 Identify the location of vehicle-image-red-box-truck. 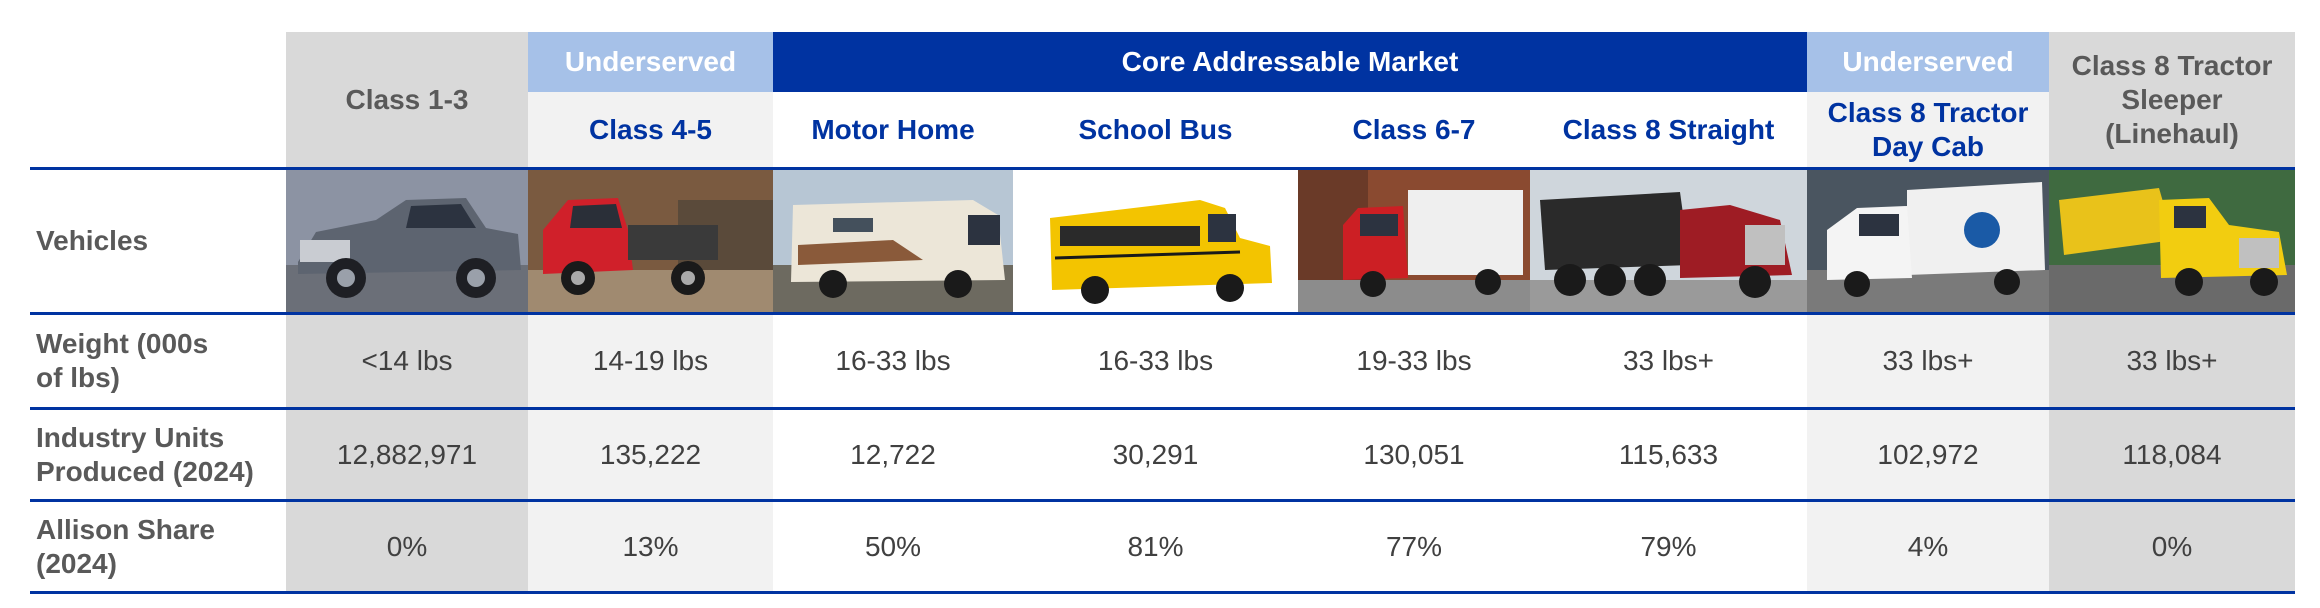
(1414, 241).